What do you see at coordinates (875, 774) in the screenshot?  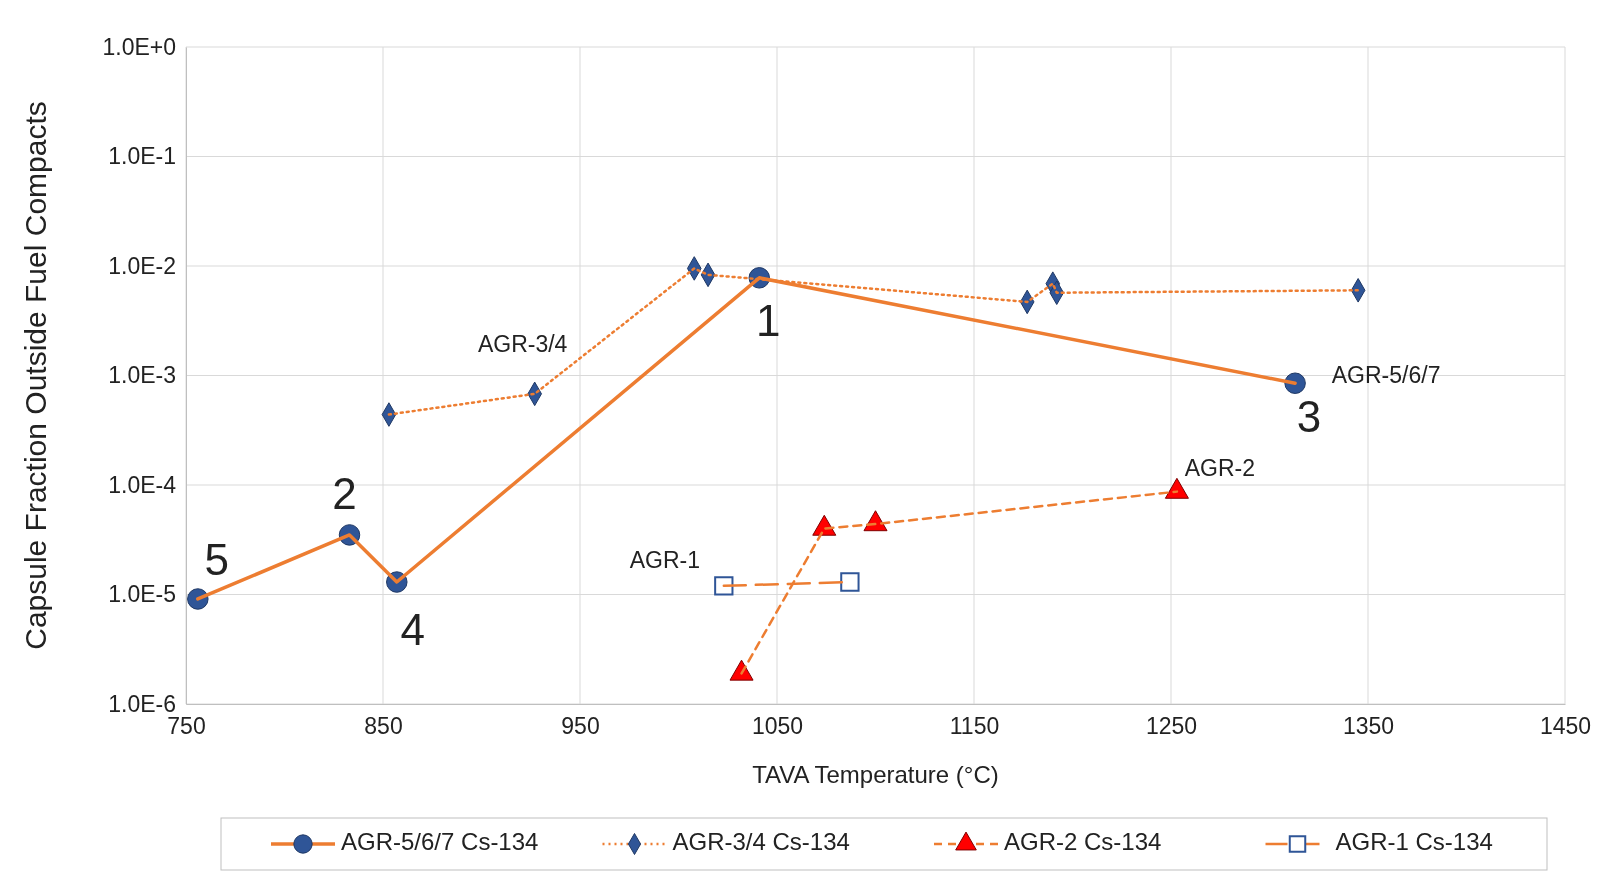 I see `x-axis-title: TAVA Temperature (°C)` at bounding box center [875, 774].